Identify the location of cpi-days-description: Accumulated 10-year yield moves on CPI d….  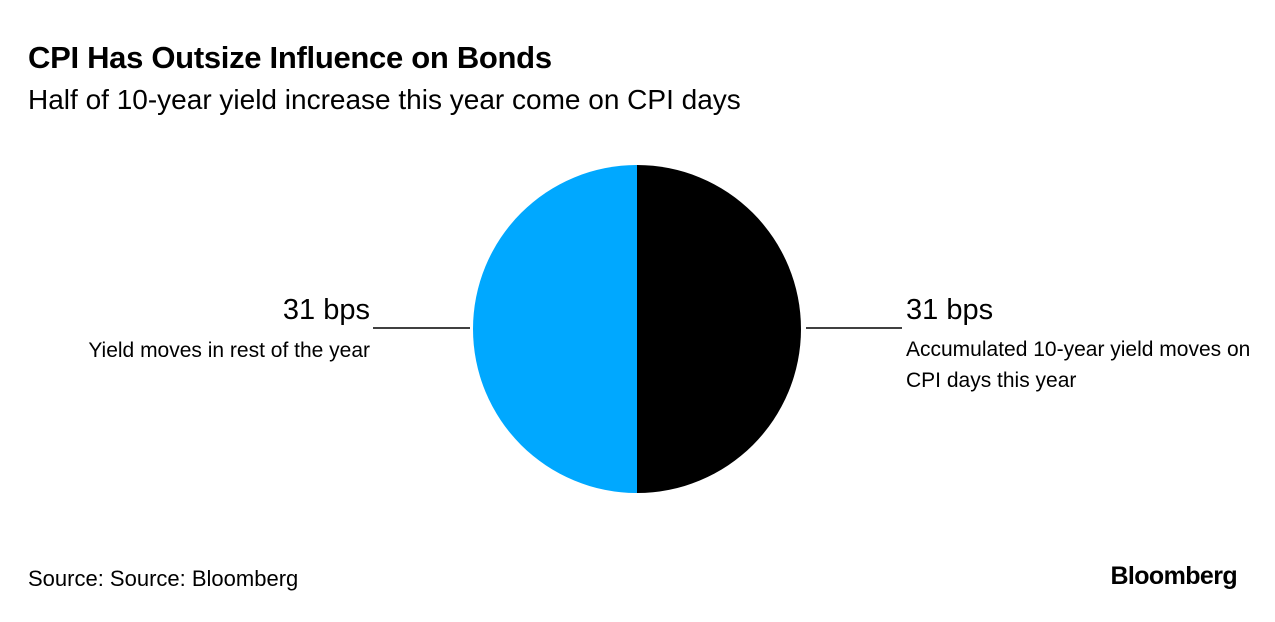
(1078, 365).